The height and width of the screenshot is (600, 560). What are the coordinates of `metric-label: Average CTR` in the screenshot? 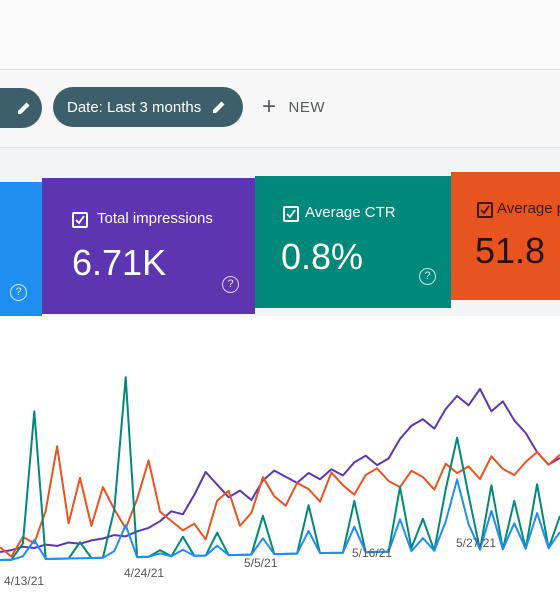 It's located at (350, 212).